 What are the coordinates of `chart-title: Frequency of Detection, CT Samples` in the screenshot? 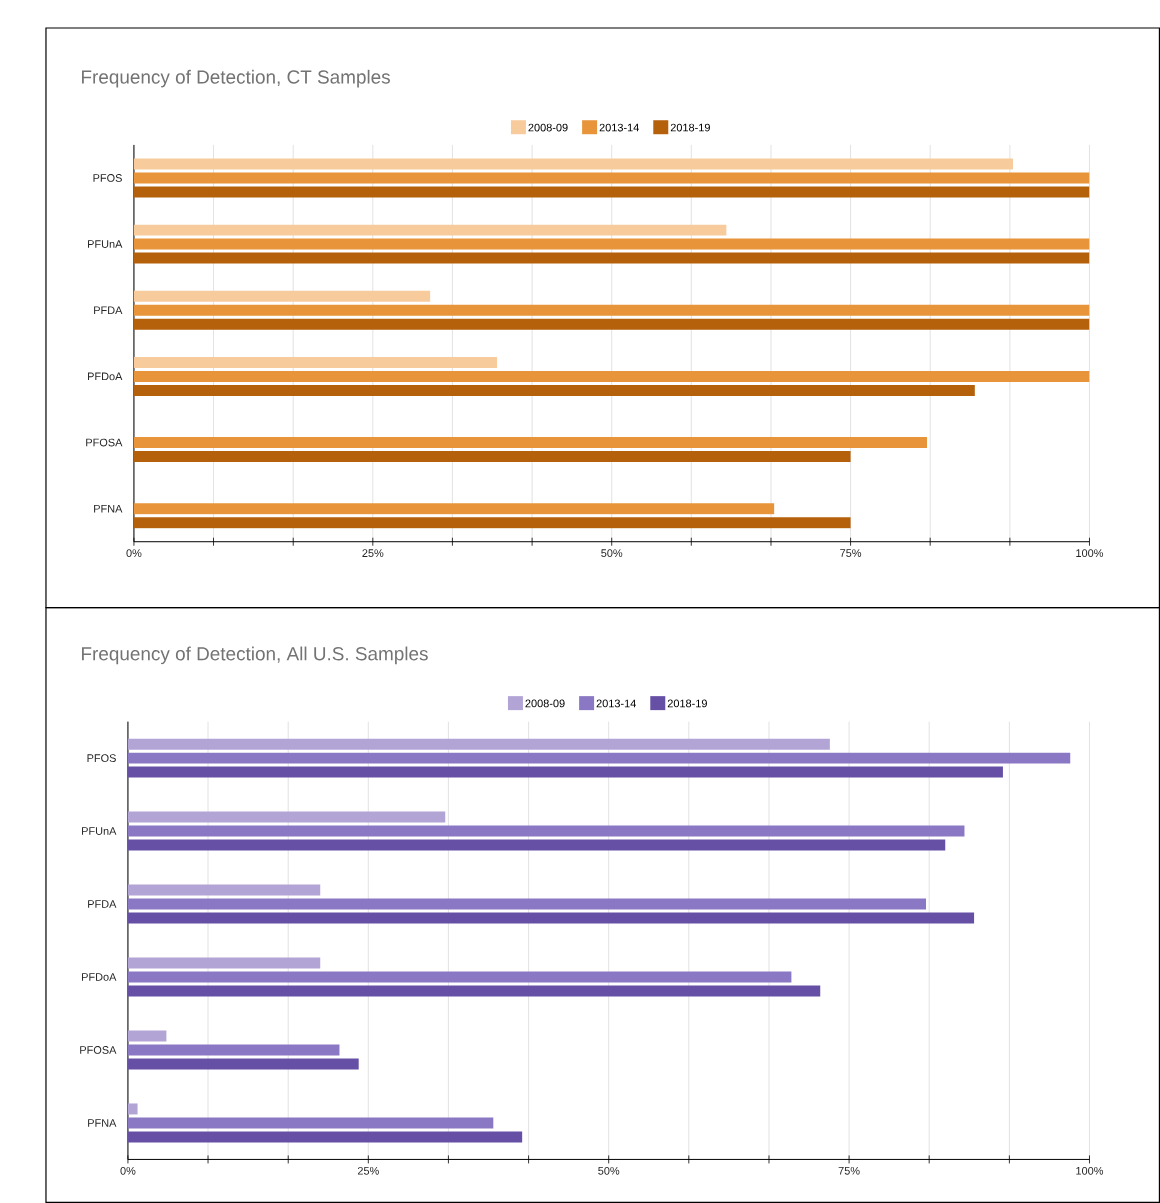 It's located at (236, 78).